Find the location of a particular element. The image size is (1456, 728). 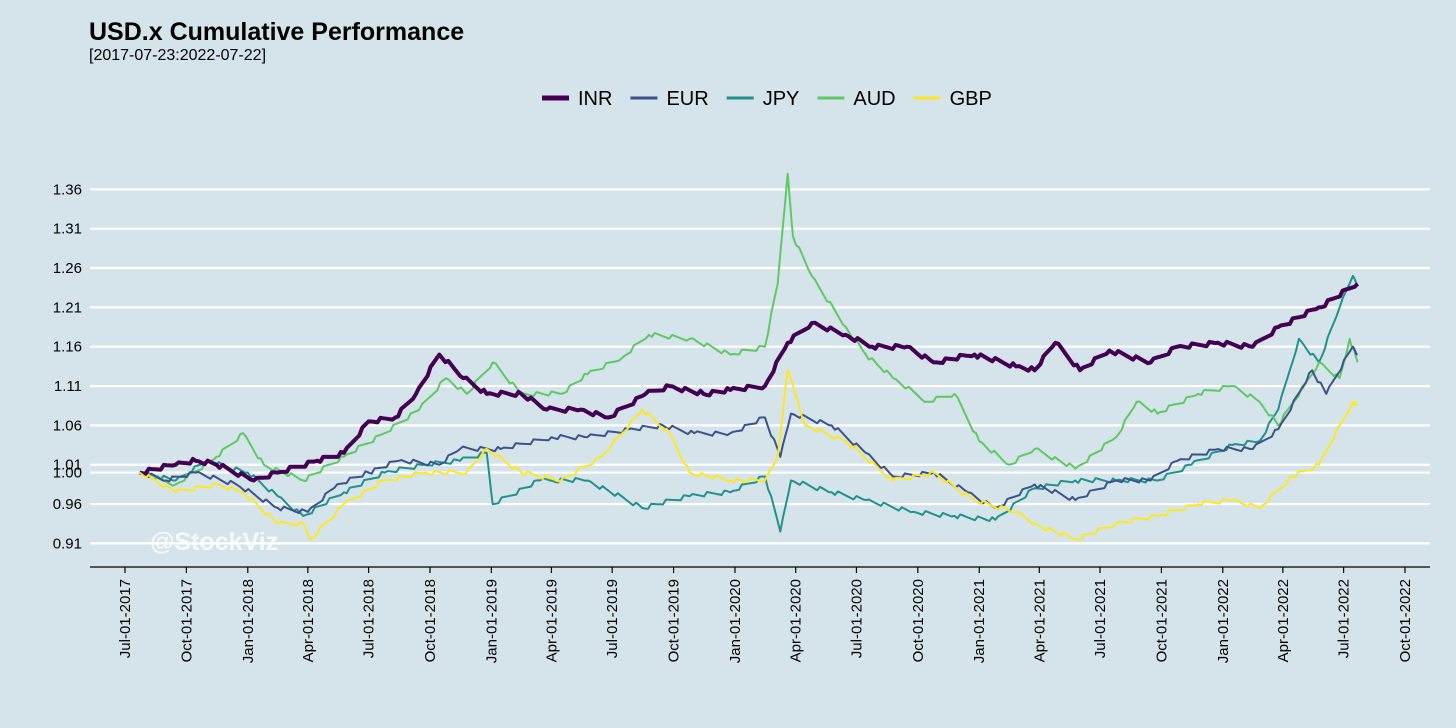

y-tick-label: 1.01 is located at coordinates (67, 465).